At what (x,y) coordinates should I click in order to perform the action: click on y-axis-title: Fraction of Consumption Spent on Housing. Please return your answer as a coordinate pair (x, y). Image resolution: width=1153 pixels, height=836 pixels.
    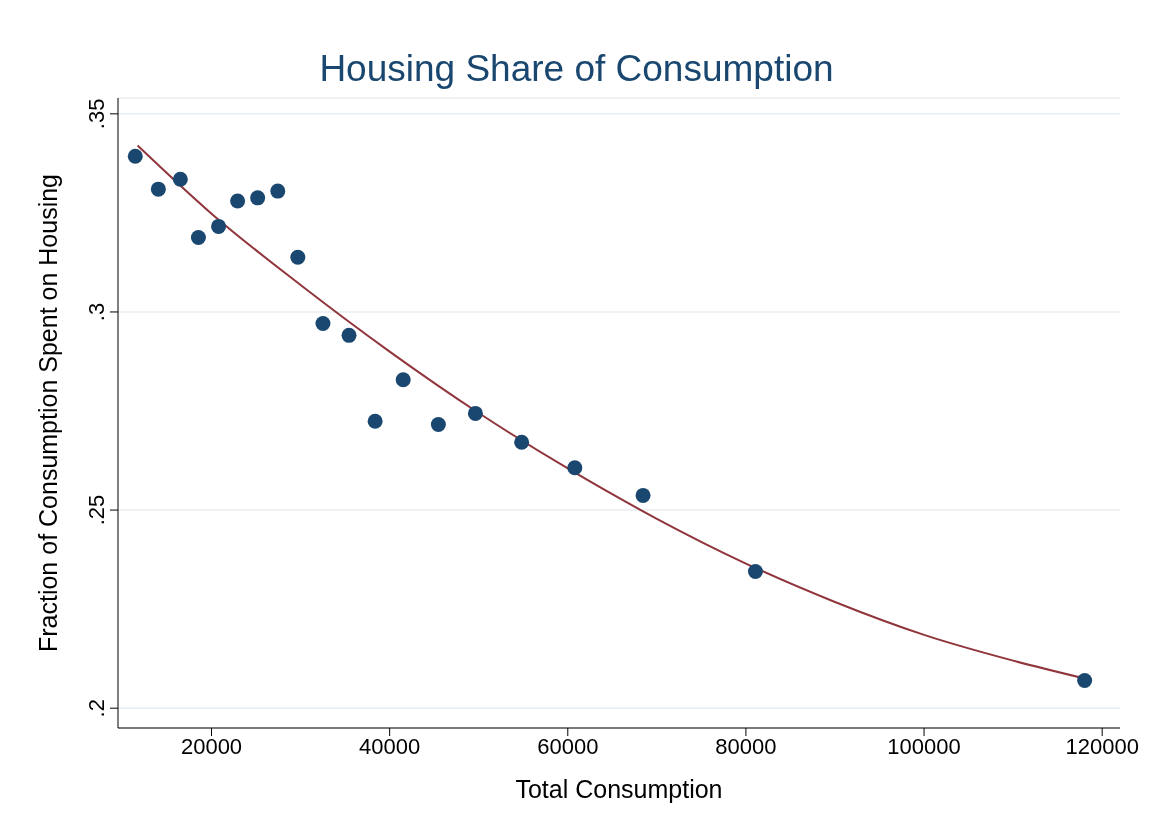
    Looking at the image, I should click on (47, 413).